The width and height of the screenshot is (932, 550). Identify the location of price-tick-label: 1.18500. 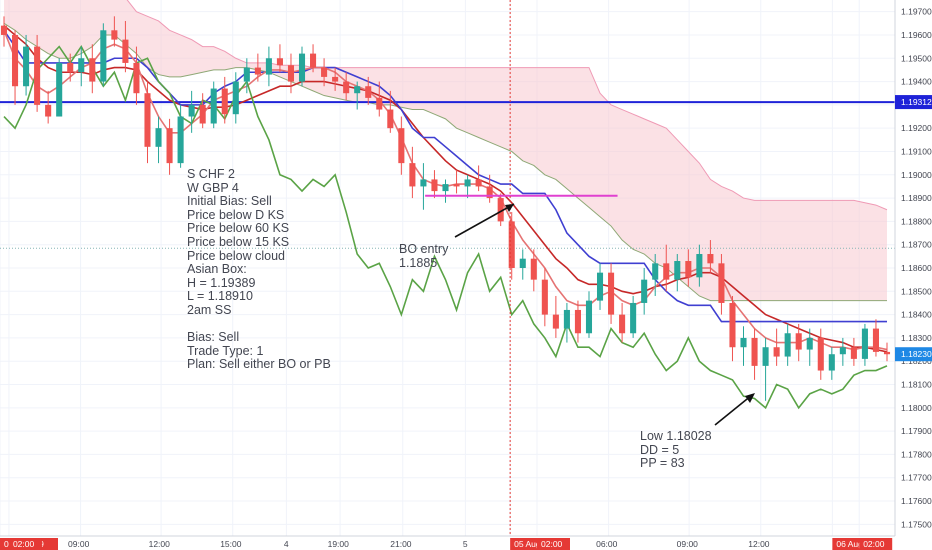
(916, 291).